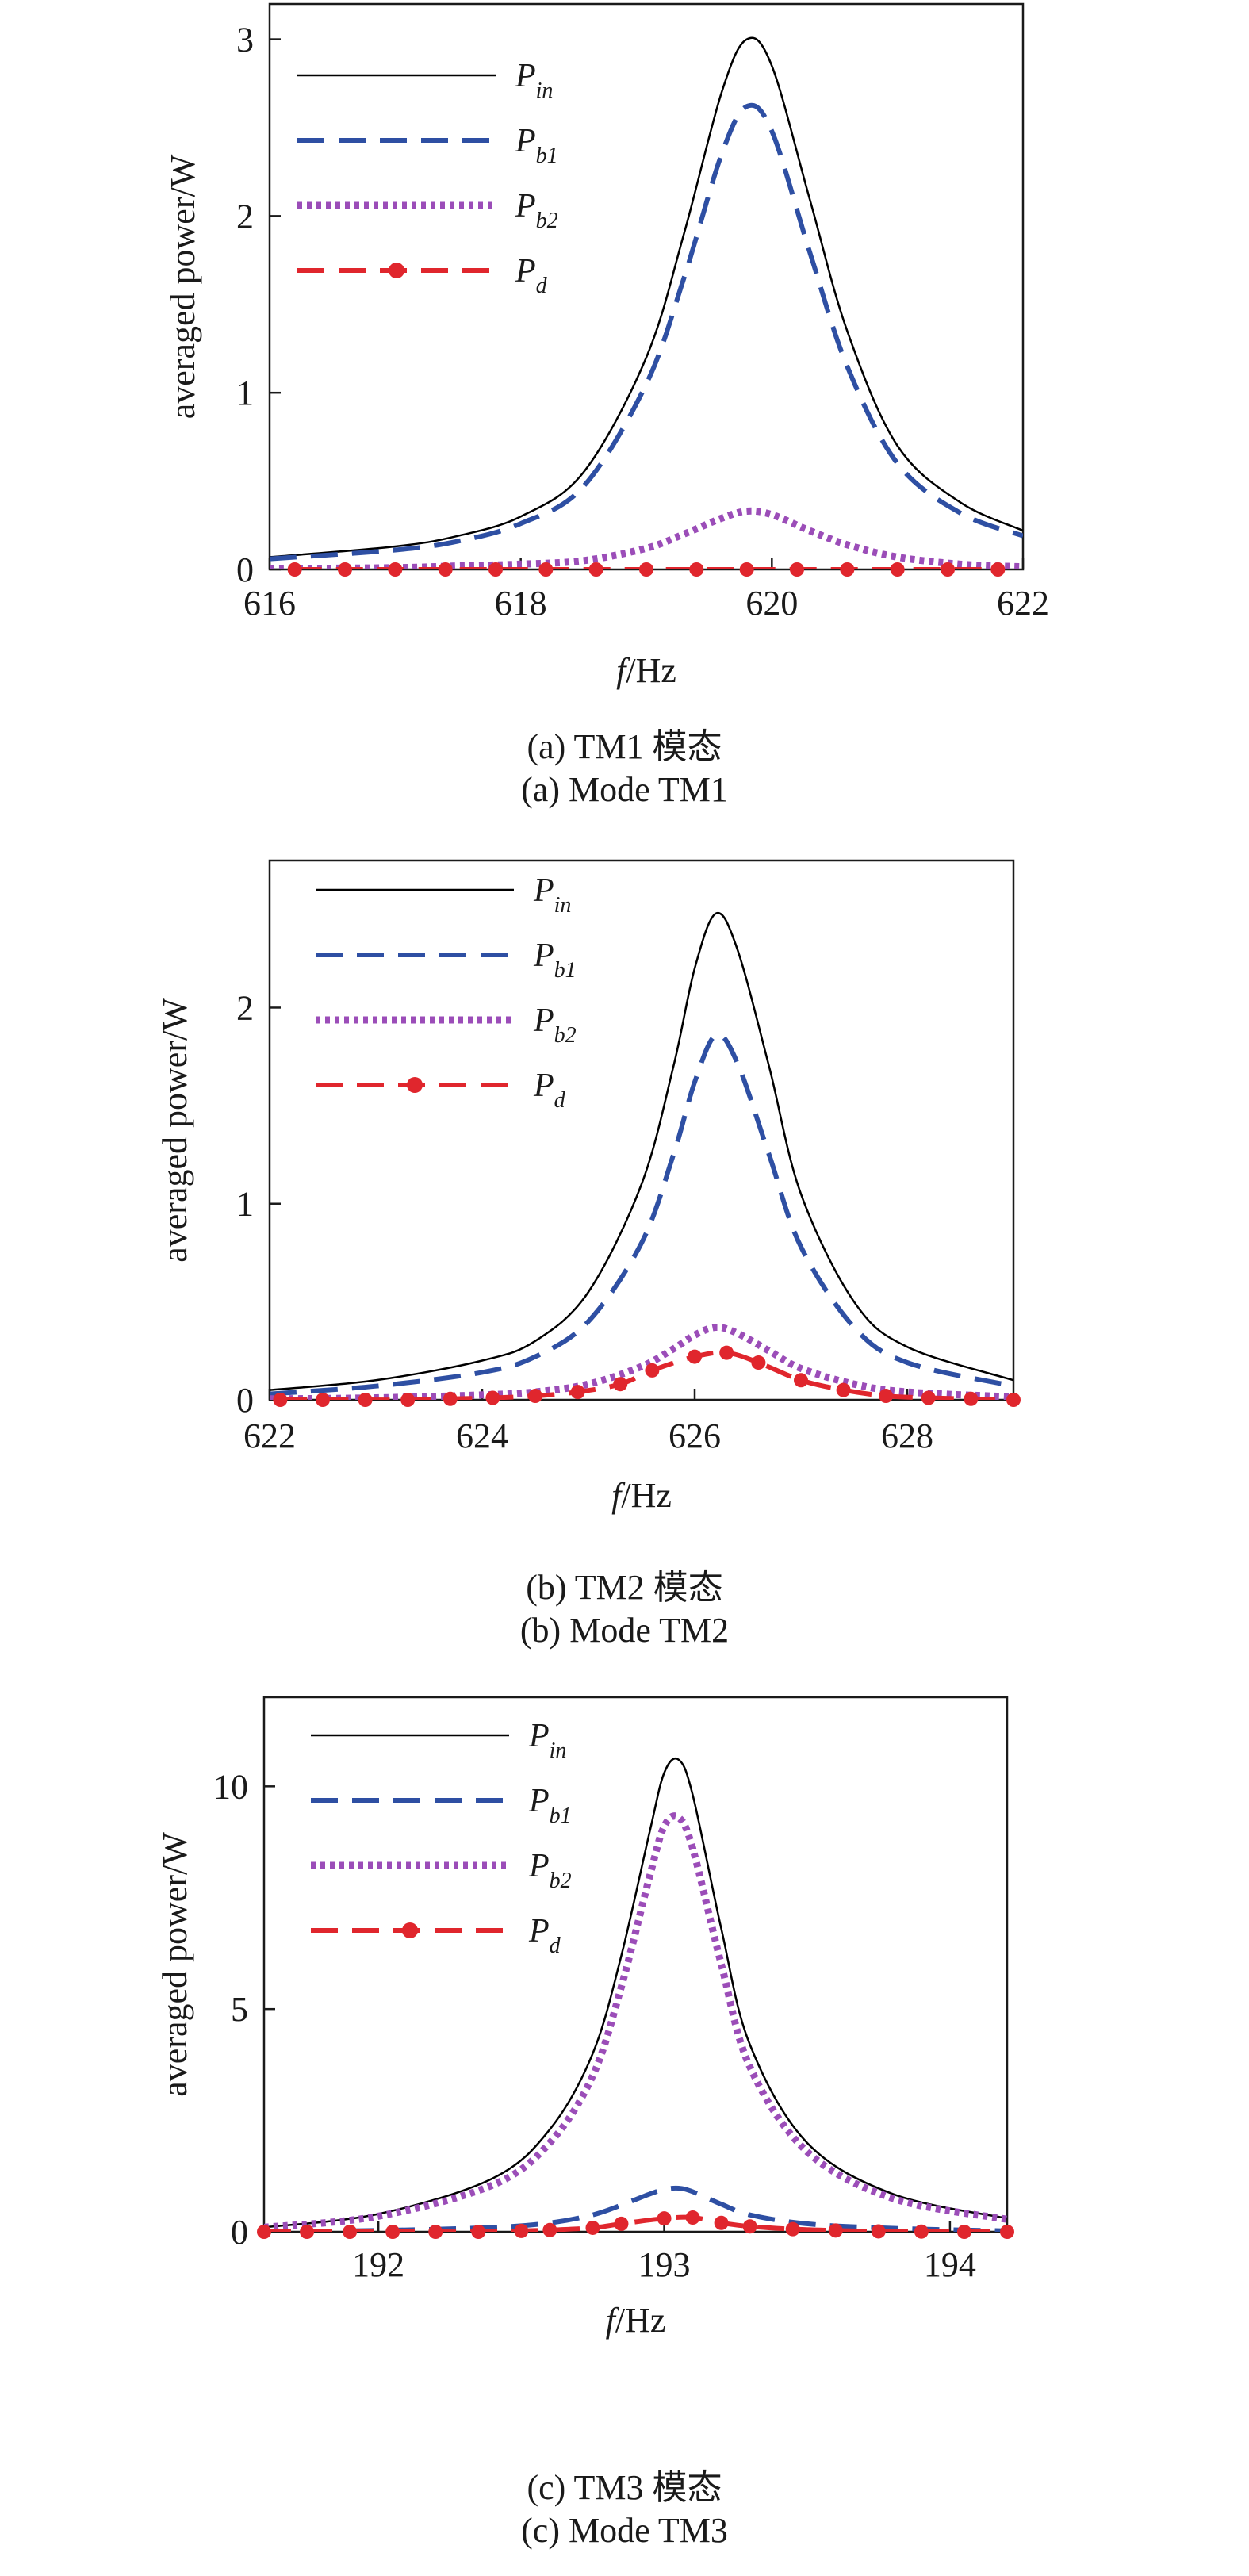 The height and width of the screenshot is (2576, 1249). I want to click on caption-cn-c: (c) TM3 模态, so click(624, 2487).